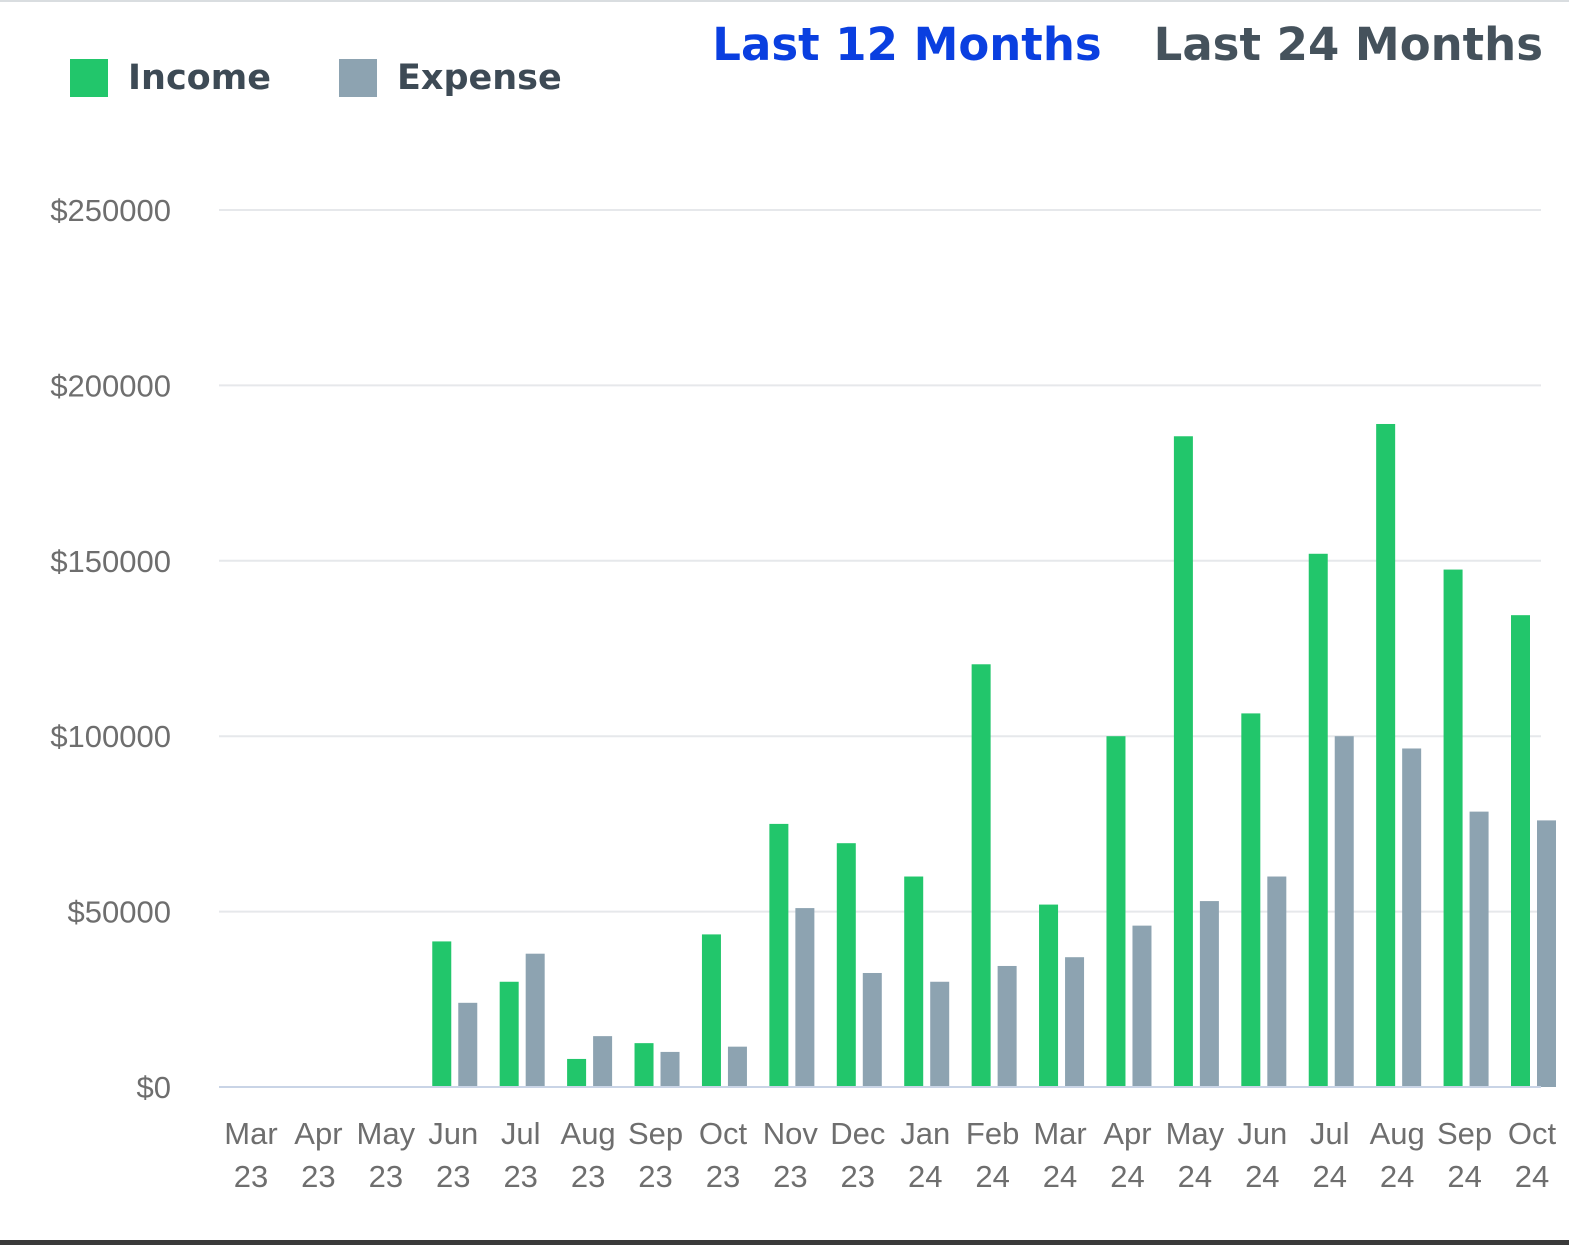  I want to click on expense-swatch-icon, so click(357, 78).